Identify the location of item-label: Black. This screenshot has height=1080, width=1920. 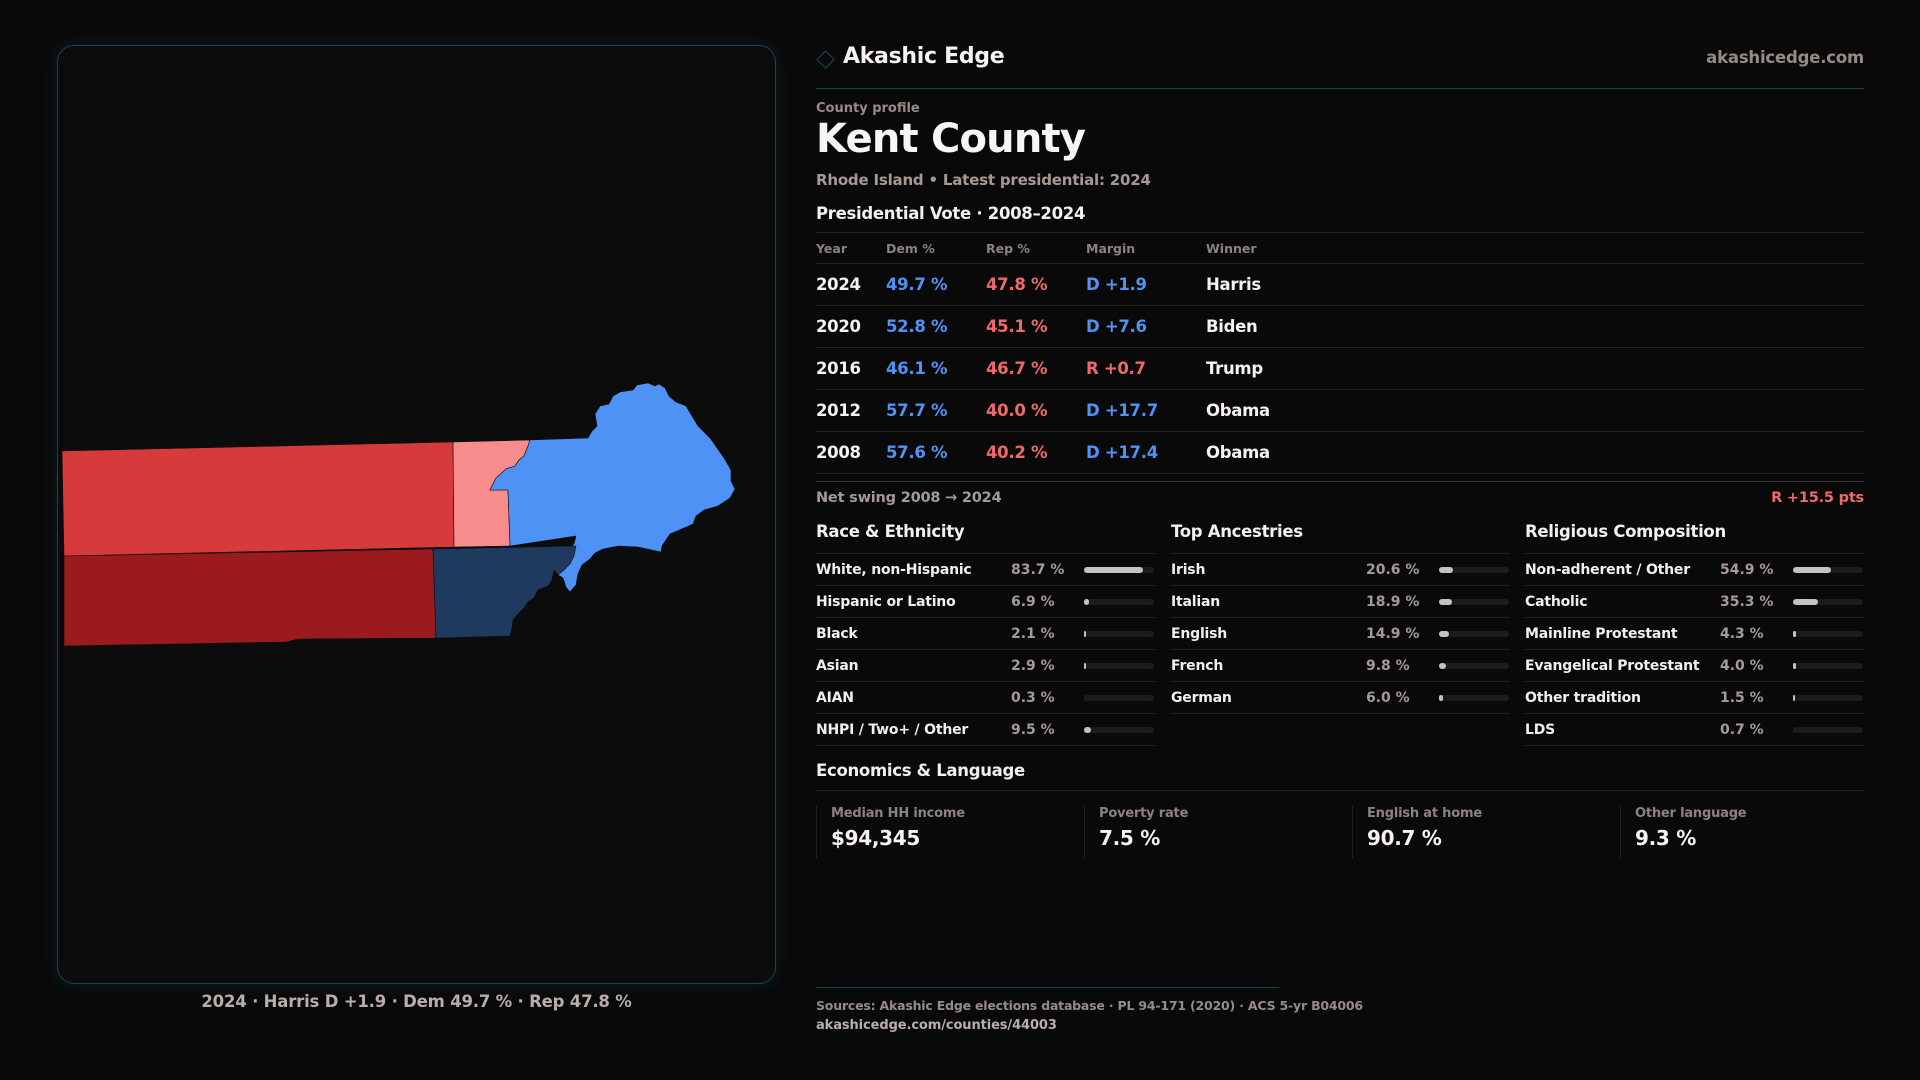
(837, 634).